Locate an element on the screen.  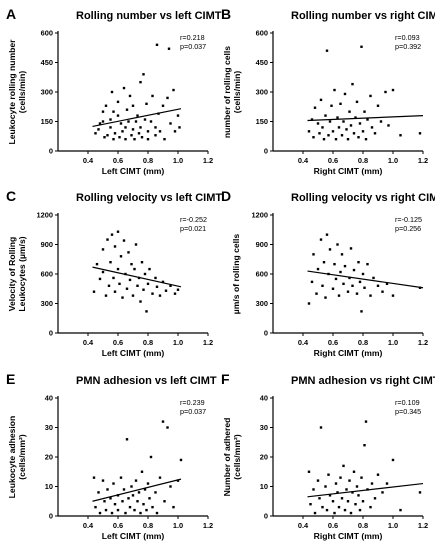
x-axis-label-f: Right CIMT (mm) is located at coordinates (348, 536).